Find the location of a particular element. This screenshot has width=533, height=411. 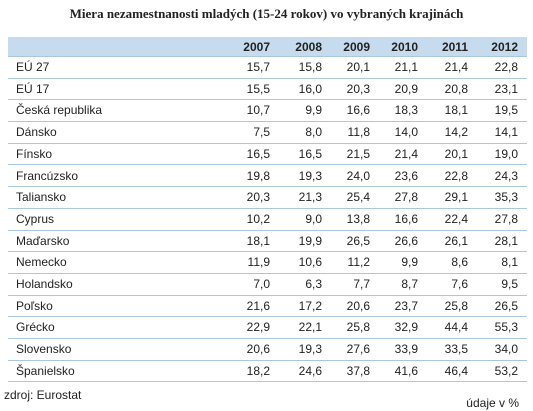

value-cell: 20,9 is located at coordinates (406, 88).